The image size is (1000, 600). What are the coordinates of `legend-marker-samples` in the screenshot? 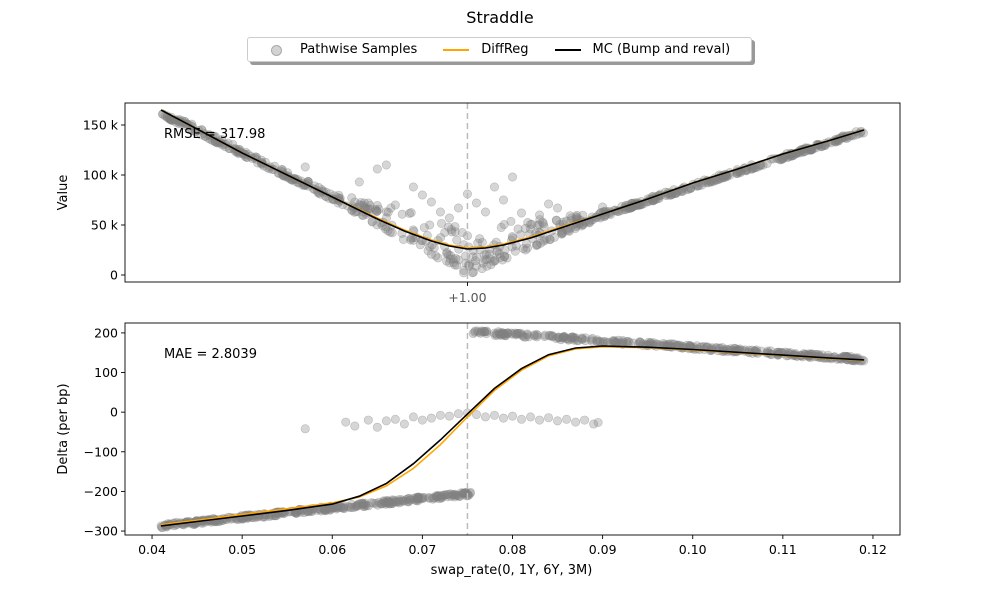 It's located at (275, 50).